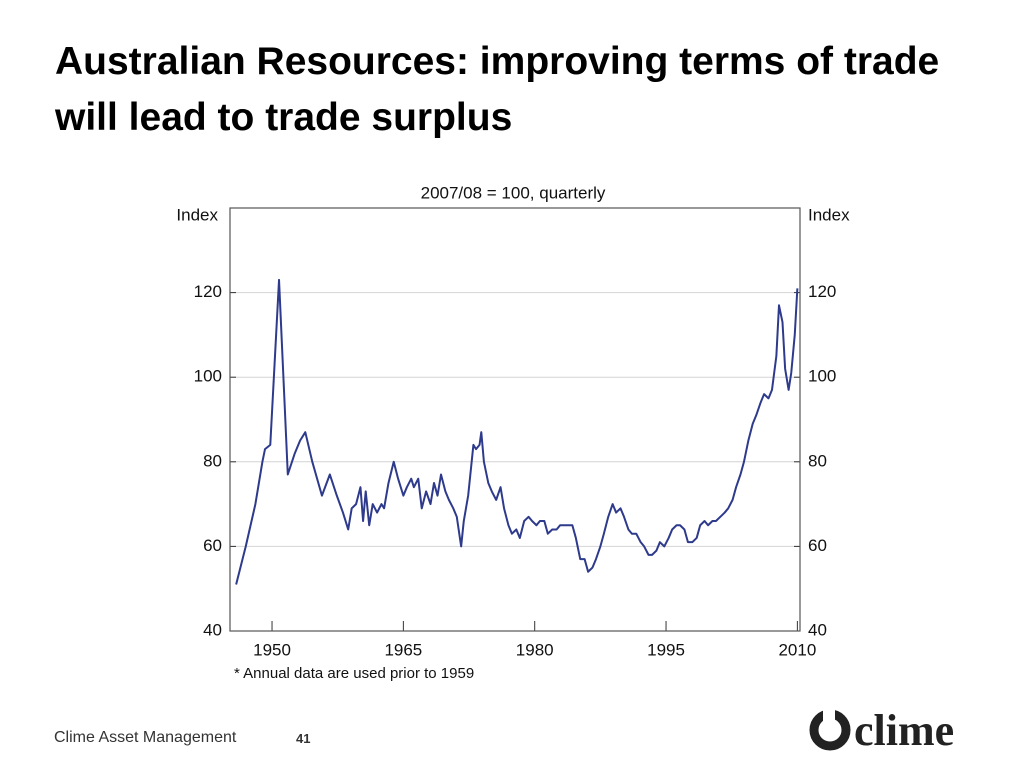 Image resolution: width=1024 pixels, height=768 pixels. I want to click on y2-tick-label: 60, so click(817, 545).